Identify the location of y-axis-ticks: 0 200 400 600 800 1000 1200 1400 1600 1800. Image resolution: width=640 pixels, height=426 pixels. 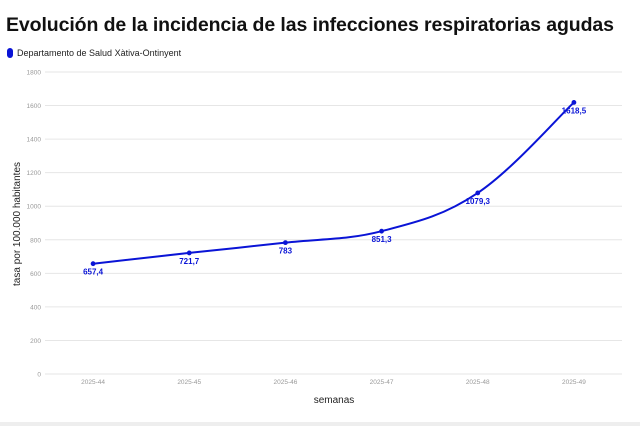
(34, 224).